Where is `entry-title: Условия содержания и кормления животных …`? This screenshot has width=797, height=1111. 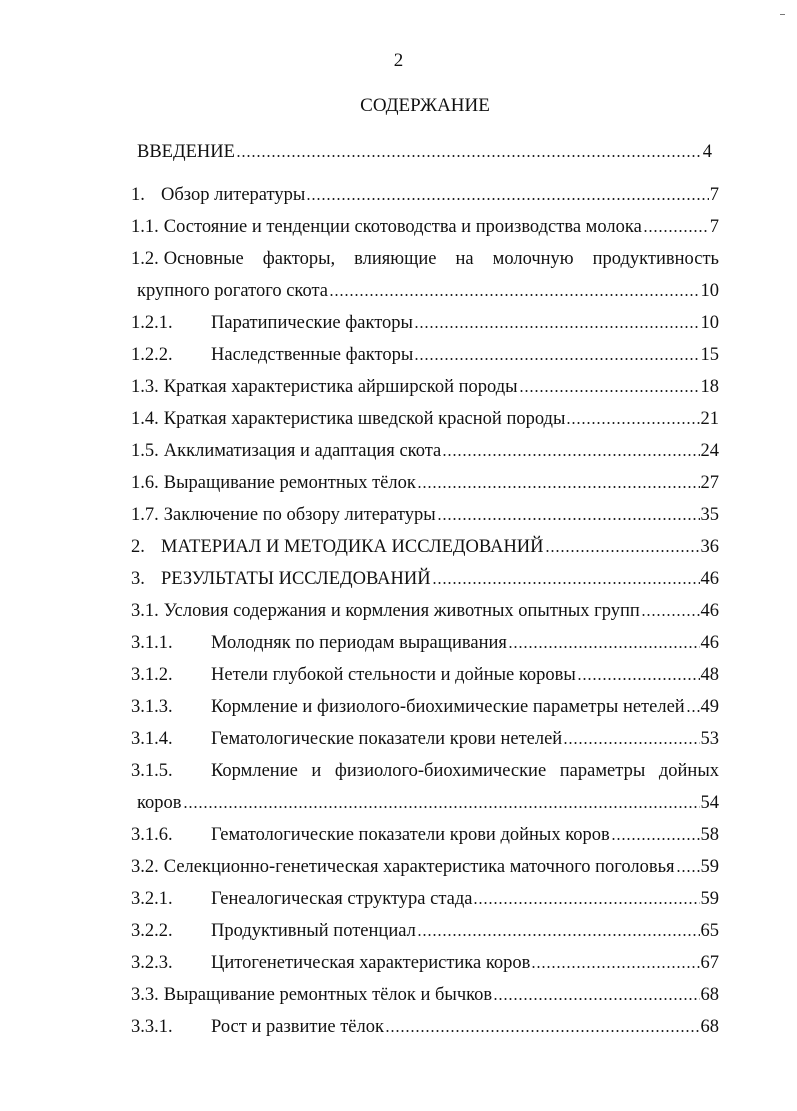 entry-title: Условия содержания и кормления животных … is located at coordinates (401, 611).